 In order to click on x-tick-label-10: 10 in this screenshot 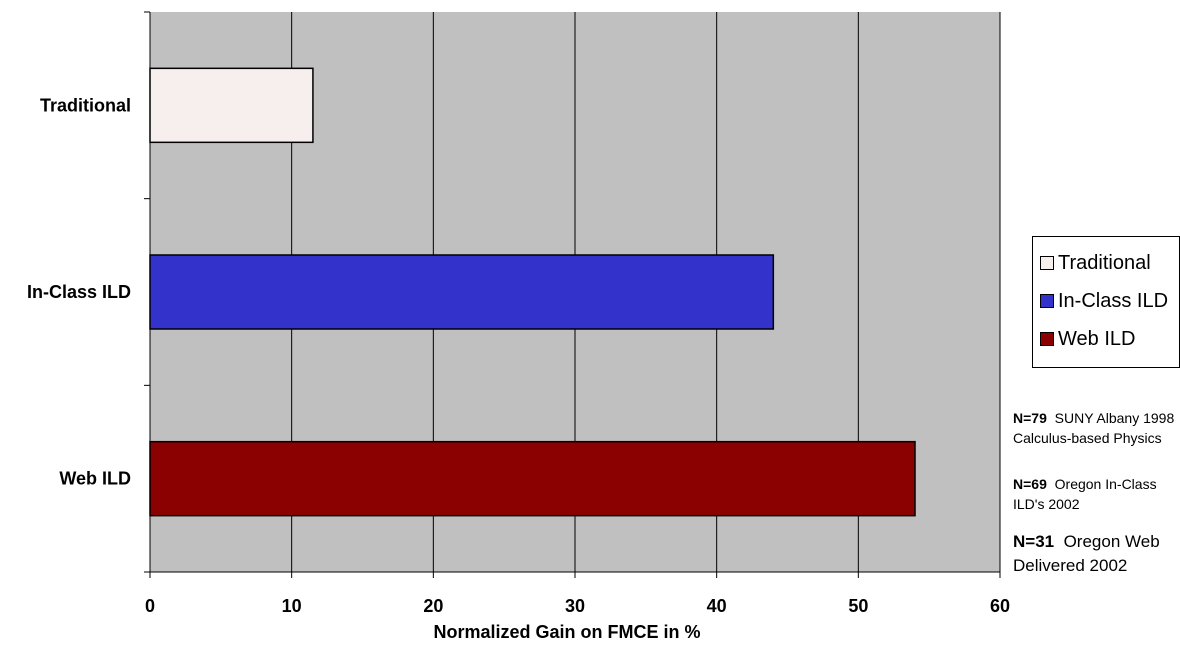, I will do `click(292, 606)`.